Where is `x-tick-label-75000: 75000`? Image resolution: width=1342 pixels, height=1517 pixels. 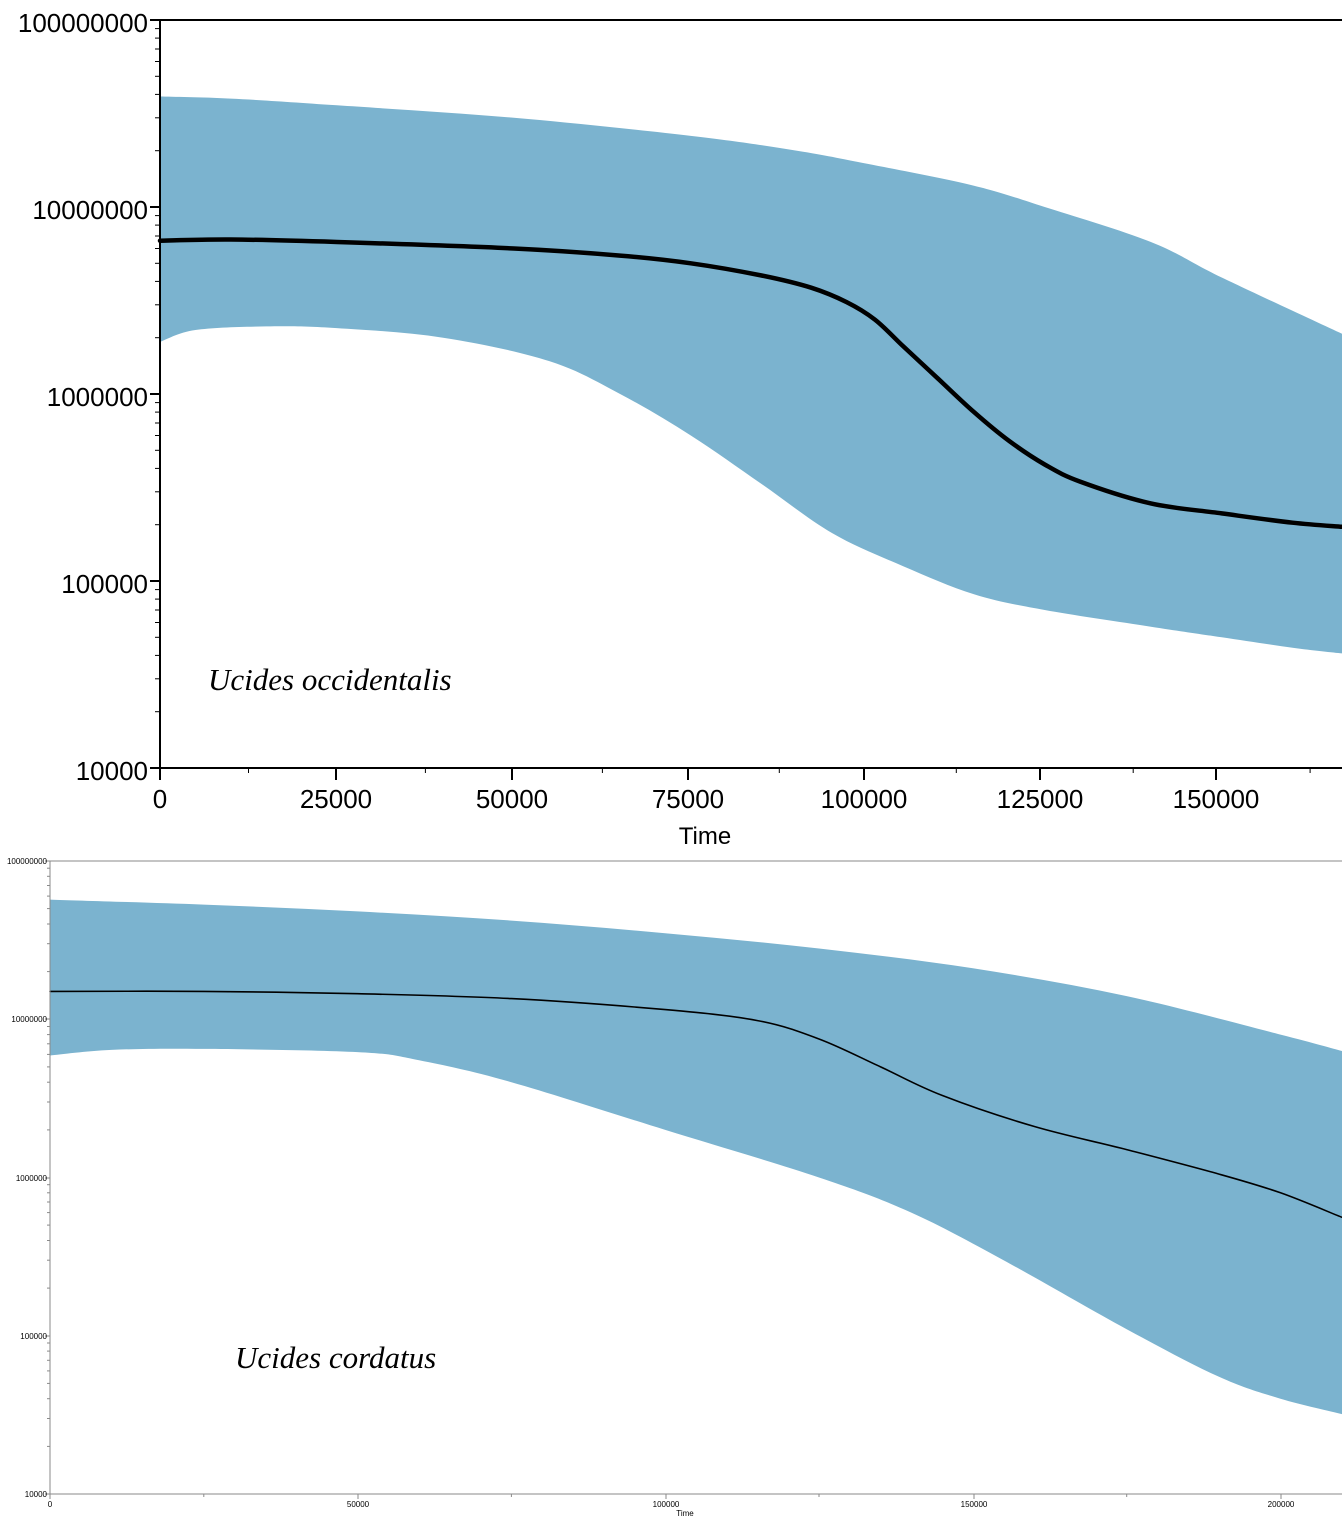
x-tick-label-75000: 75000 is located at coordinates (688, 799).